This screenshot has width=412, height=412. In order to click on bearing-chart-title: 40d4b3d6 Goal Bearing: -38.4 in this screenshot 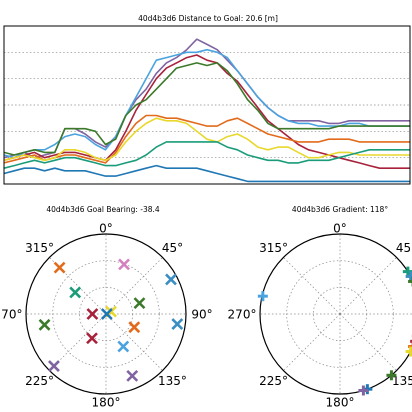, I will do `click(103, 209)`.